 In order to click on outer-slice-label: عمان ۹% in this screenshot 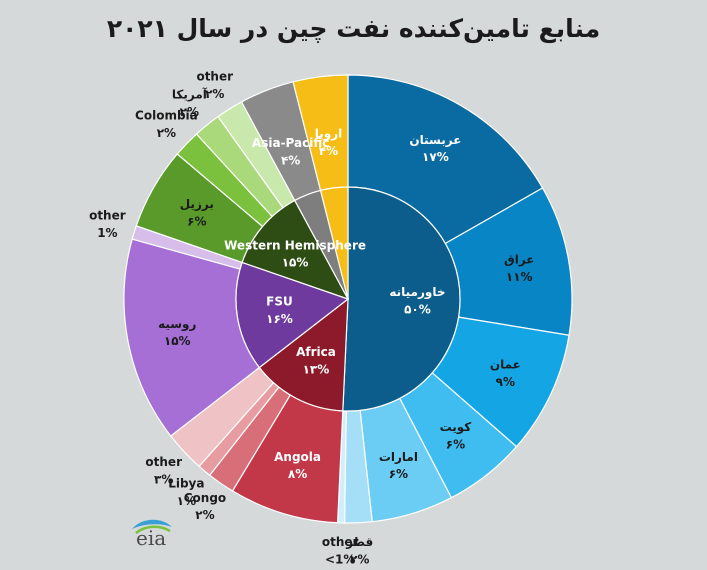, I will do `click(505, 373)`.